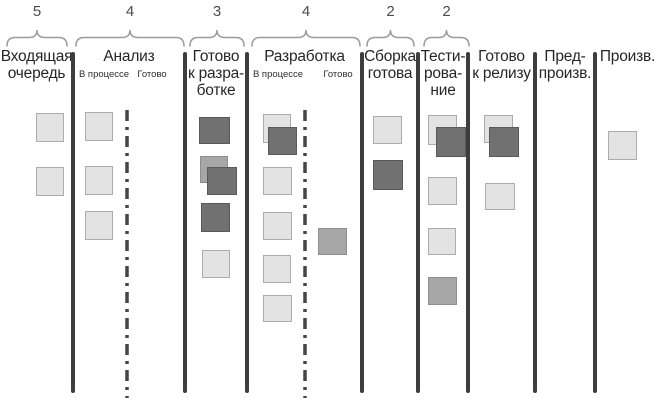 This screenshot has width=660, height=400. Describe the element at coordinates (443, 90) in the screenshot. I see `column-title-line: ние` at that location.